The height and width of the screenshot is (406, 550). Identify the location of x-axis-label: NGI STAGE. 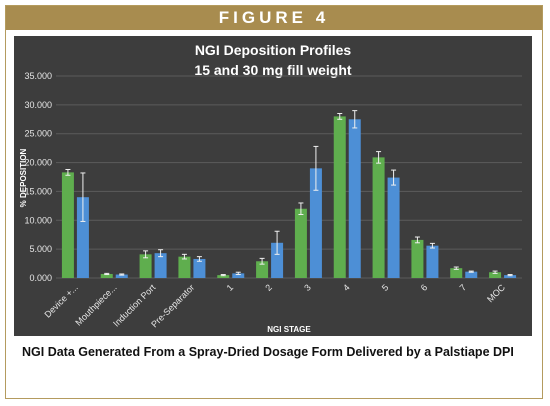
(289, 329).